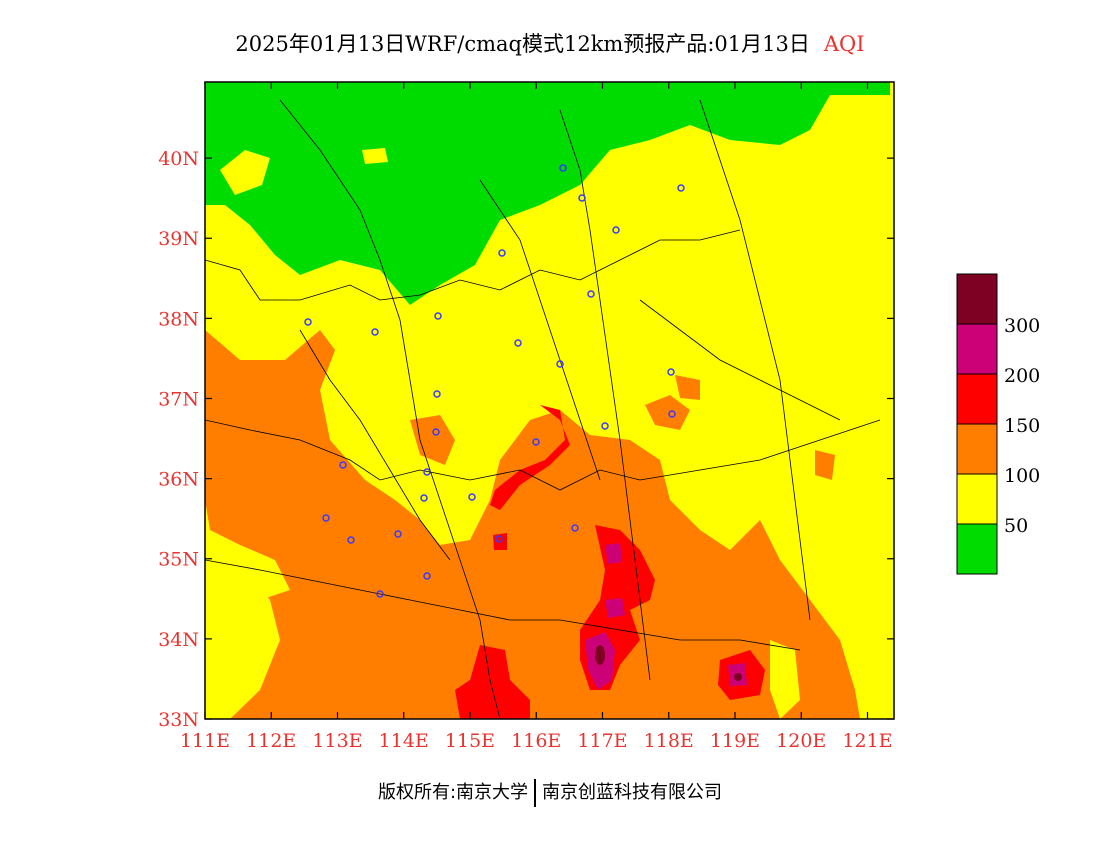 This screenshot has width=1100, height=850. Describe the element at coordinates (178, 239) in the screenshot. I see `y-tick-label: 39N` at that location.